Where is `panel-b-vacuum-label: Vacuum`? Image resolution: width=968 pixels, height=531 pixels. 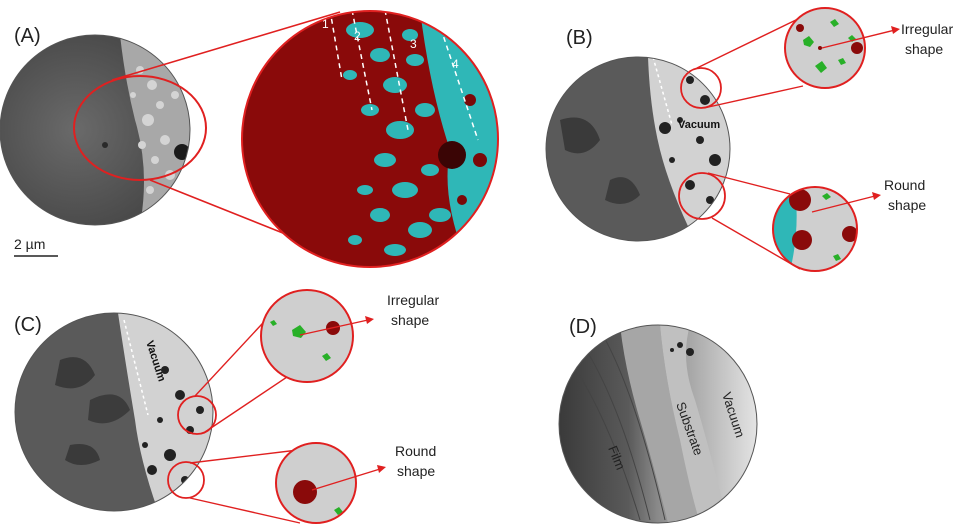 panel-b-vacuum-label: Vacuum is located at coordinates (699, 125).